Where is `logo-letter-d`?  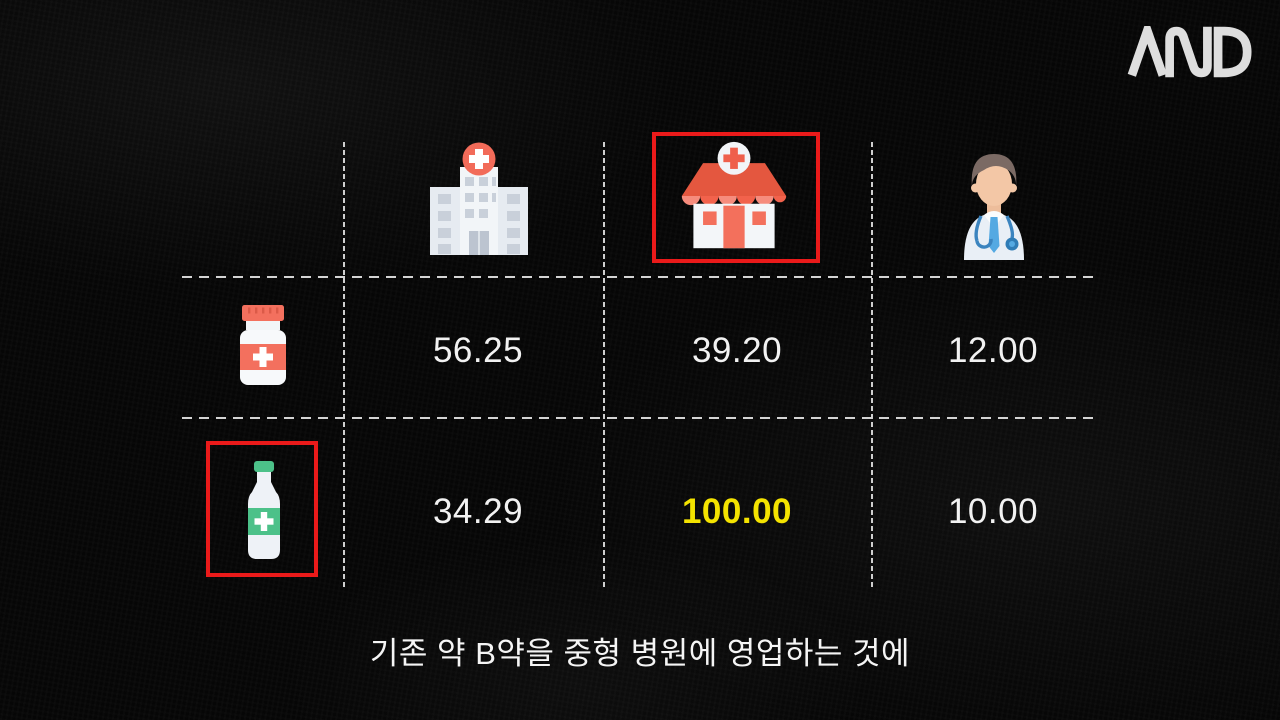 logo-letter-d is located at coordinates (1232, 52).